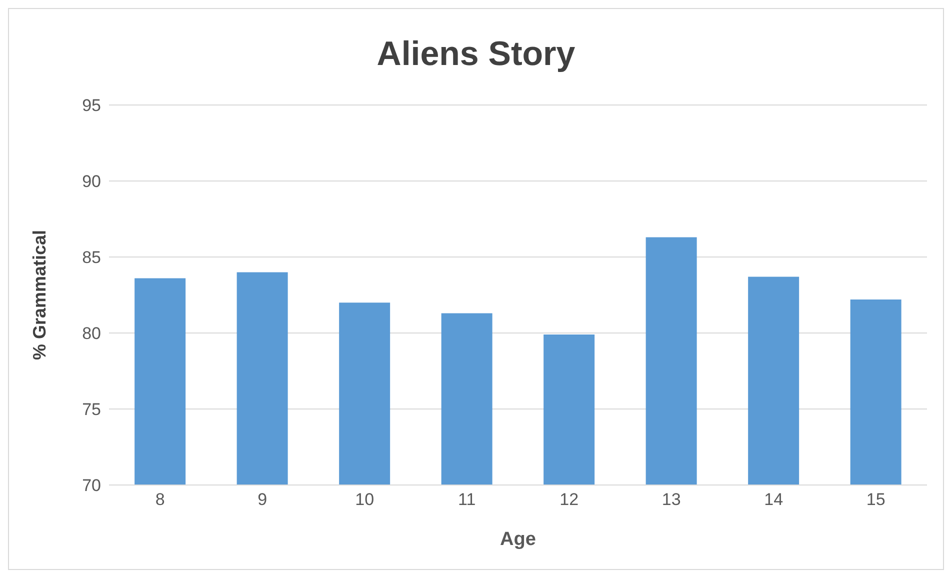  Describe the element at coordinates (569, 500) in the screenshot. I see `x-tick-label: 12` at that location.